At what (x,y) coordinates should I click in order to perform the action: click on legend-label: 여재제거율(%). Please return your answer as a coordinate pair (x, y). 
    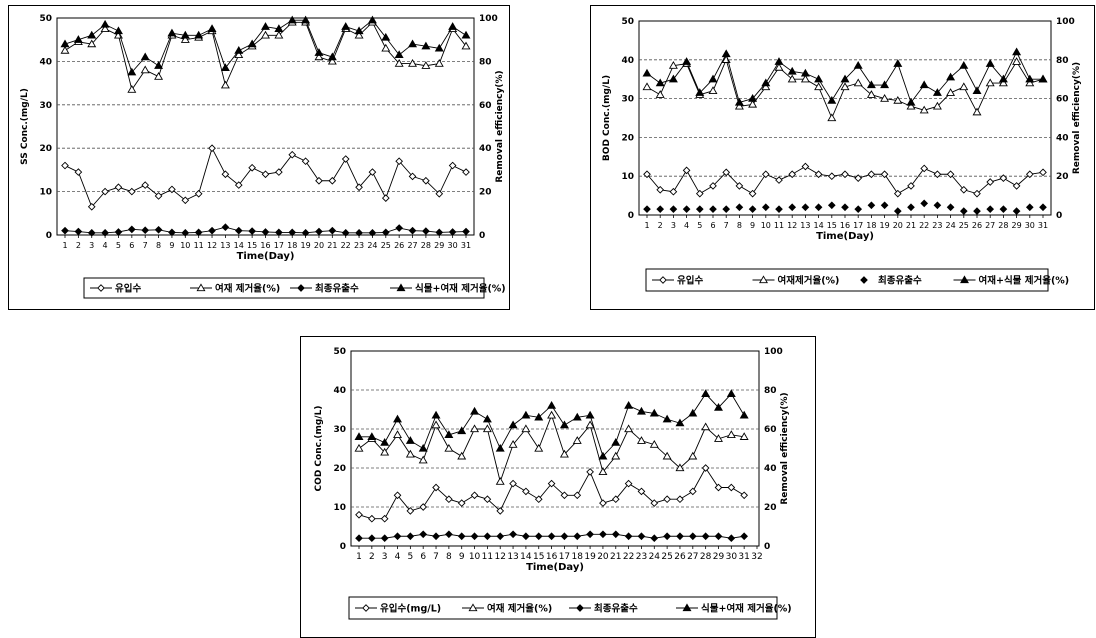
    Looking at the image, I should click on (809, 281).